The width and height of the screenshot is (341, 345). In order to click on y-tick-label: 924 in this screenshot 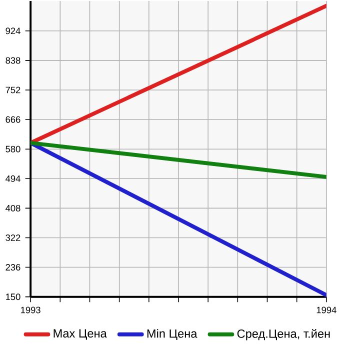, I will do `click(13, 31)`.